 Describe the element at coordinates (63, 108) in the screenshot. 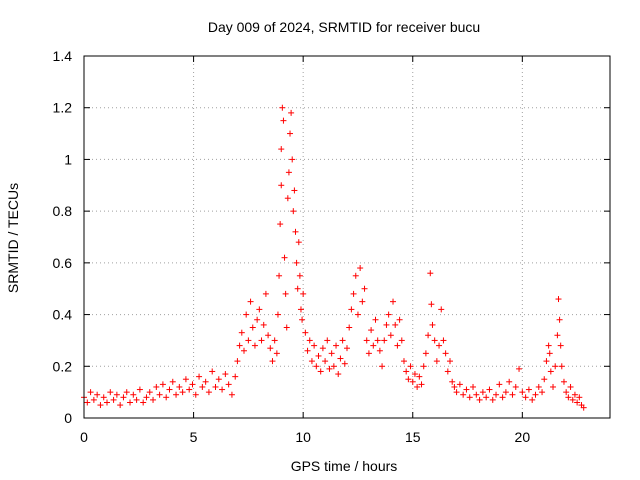

I see `y-tick-label: 1.2` at that location.